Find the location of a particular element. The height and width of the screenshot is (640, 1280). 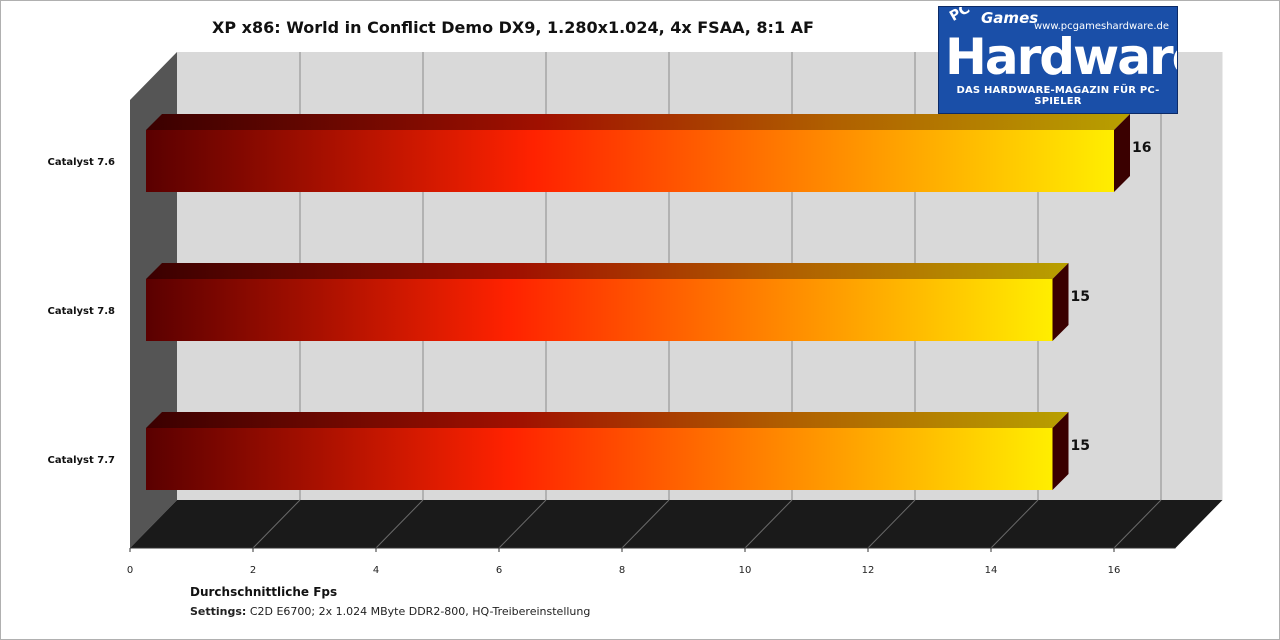

floor is located at coordinates (676, 524).